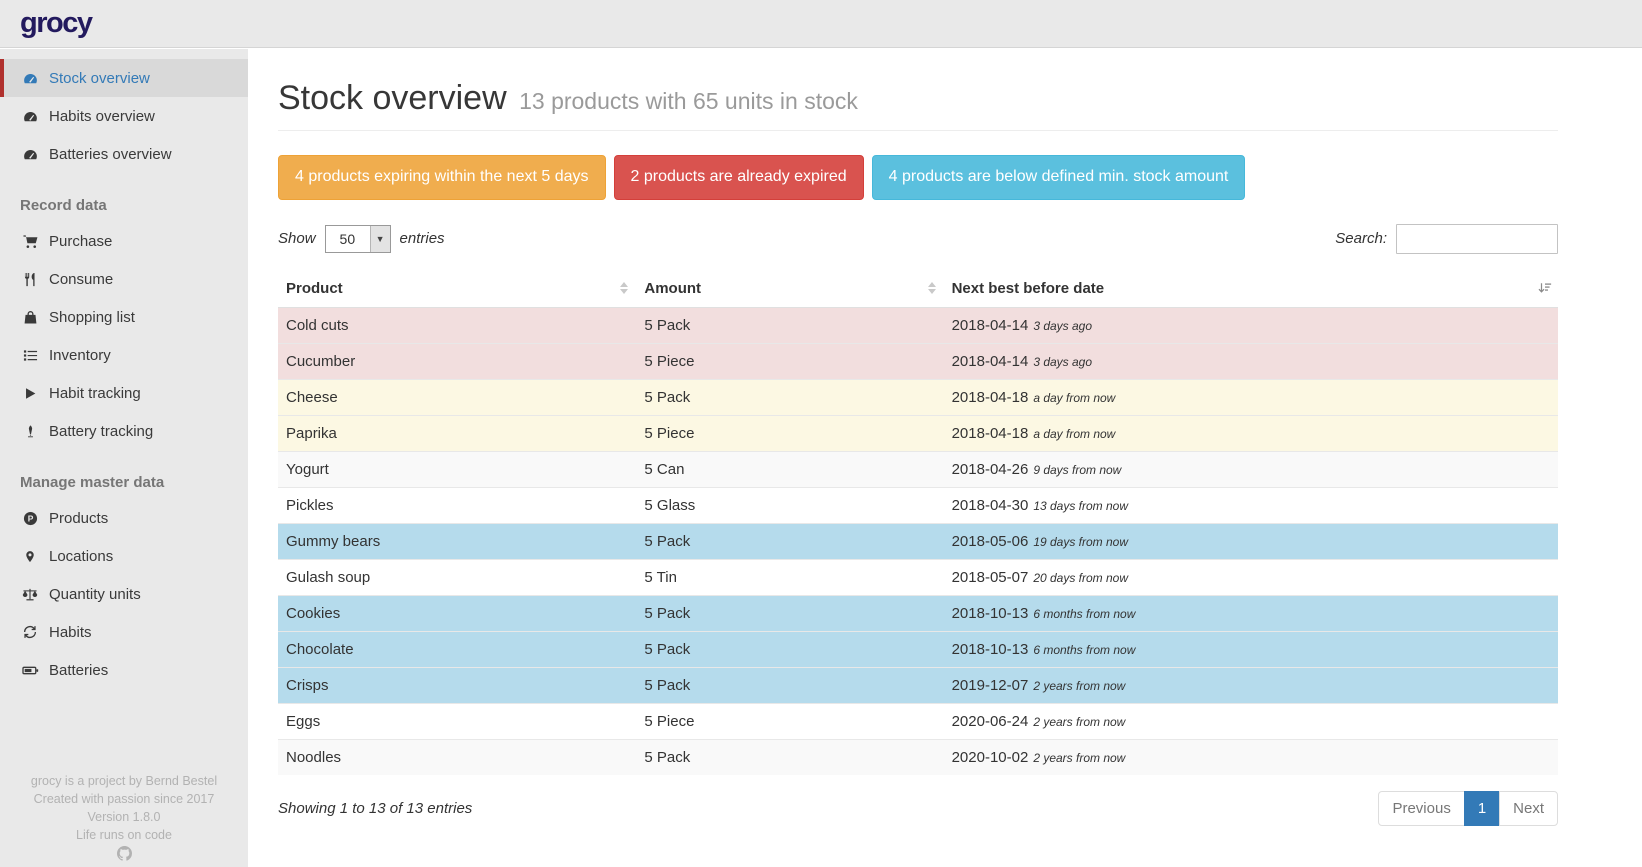 The image size is (1642, 867). Describe the element at coordinates (124, 78) in the screenshot. I see `sidebar-item-stock-overview: Stock overview` at that location.